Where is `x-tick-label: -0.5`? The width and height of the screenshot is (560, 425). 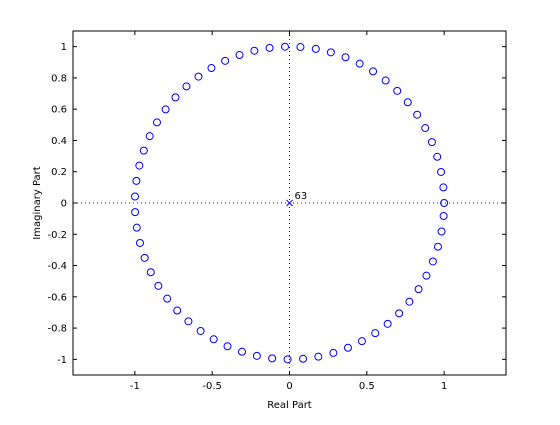
x-tick-label: -0.5 is located at coordinates (212, 386).